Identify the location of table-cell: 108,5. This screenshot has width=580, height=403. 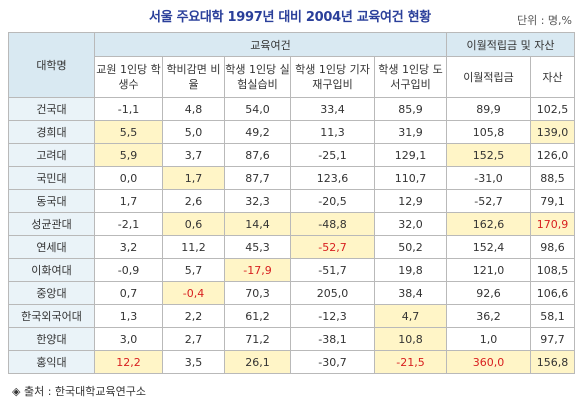
(552, 270).